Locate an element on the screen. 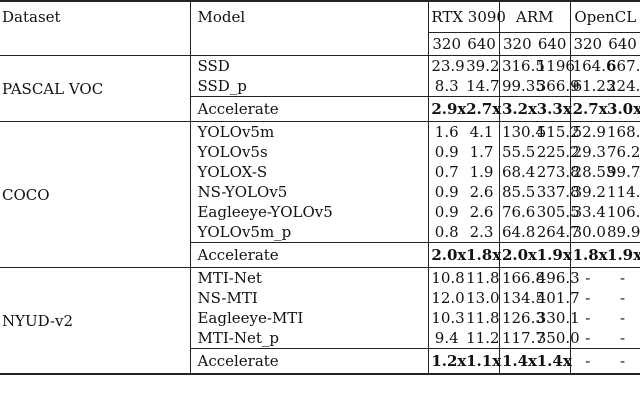  value-cell: 134.5 is located at coordinates (523, 298).